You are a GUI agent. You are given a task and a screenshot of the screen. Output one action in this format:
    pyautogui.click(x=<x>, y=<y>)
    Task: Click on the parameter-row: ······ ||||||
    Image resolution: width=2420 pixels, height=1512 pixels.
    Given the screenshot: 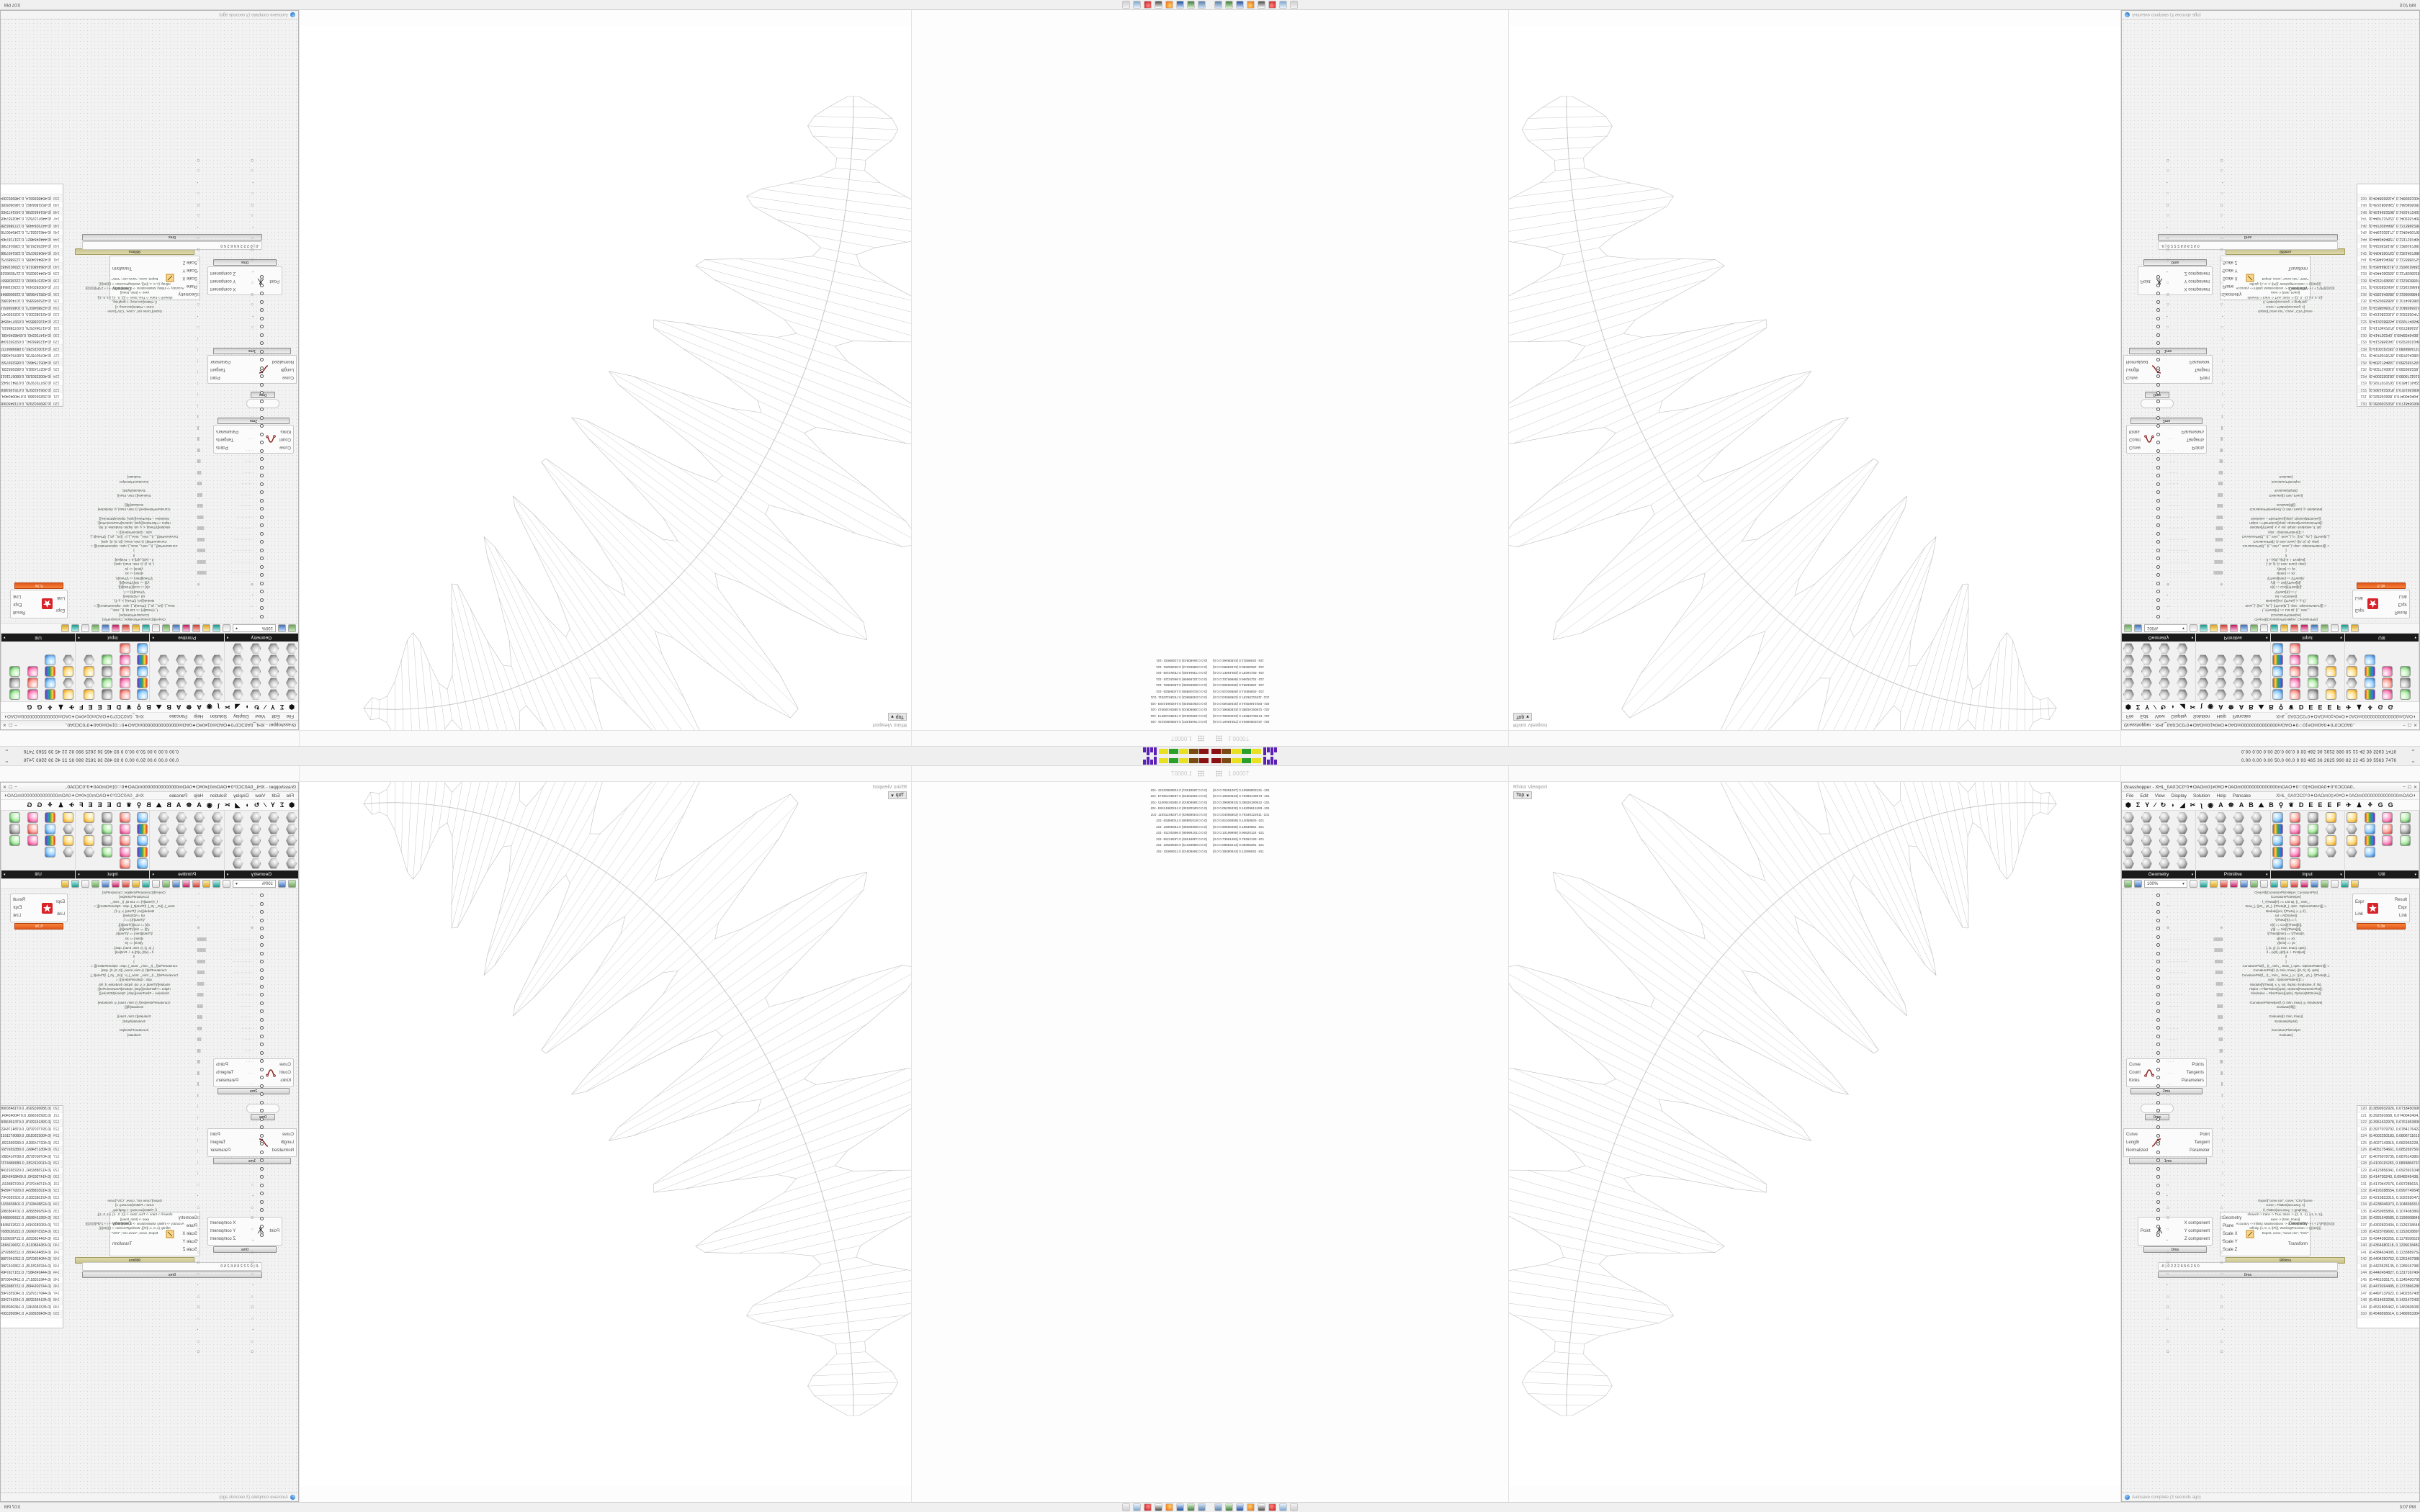 What is the action you would take?
    pyautogui.click(x=226, y=1051)
    